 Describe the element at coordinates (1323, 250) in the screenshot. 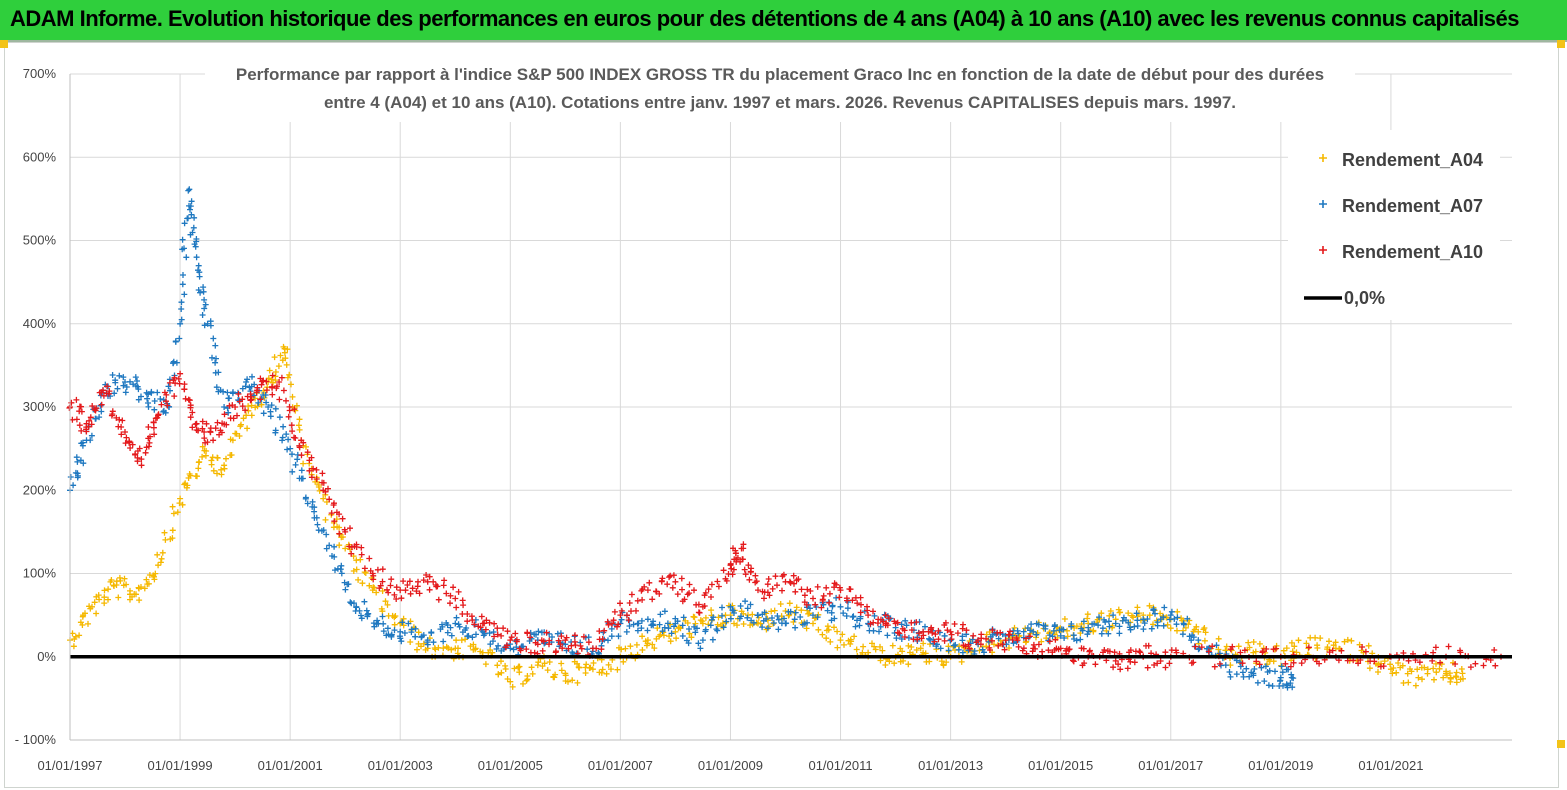

I see `legend-marker` at that location.